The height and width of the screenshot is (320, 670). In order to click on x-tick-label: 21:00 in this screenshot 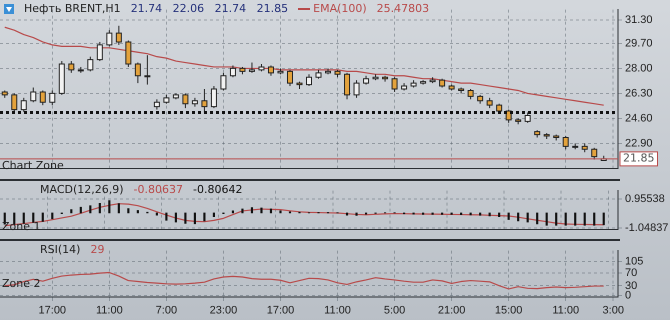, I will do `click(452, 310)`.